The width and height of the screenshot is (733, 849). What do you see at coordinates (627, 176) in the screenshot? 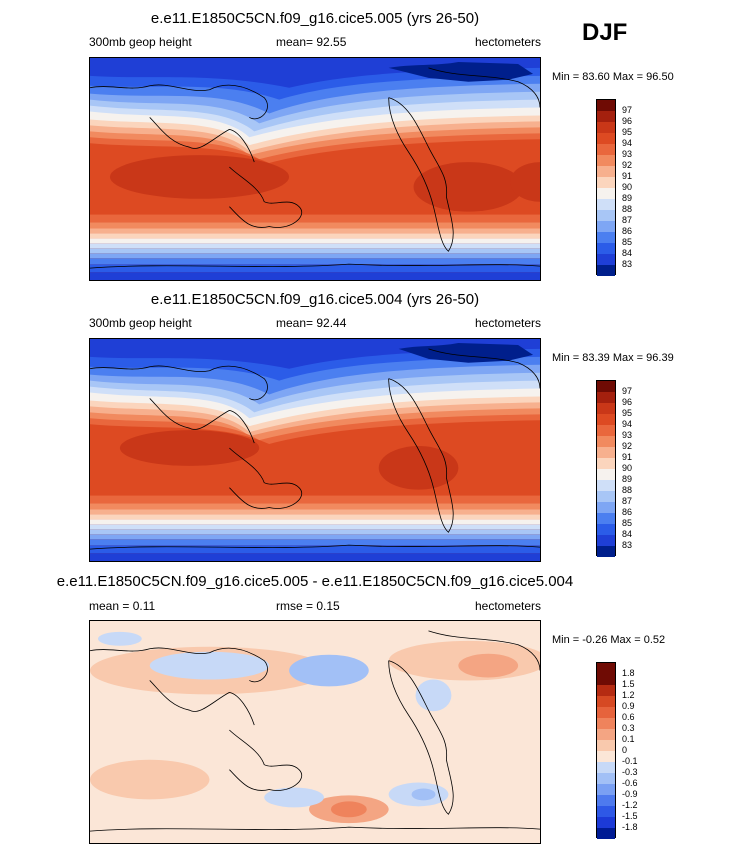
I see `panel-1-colorbar-tick: 91` at bounding box center [627, 176].